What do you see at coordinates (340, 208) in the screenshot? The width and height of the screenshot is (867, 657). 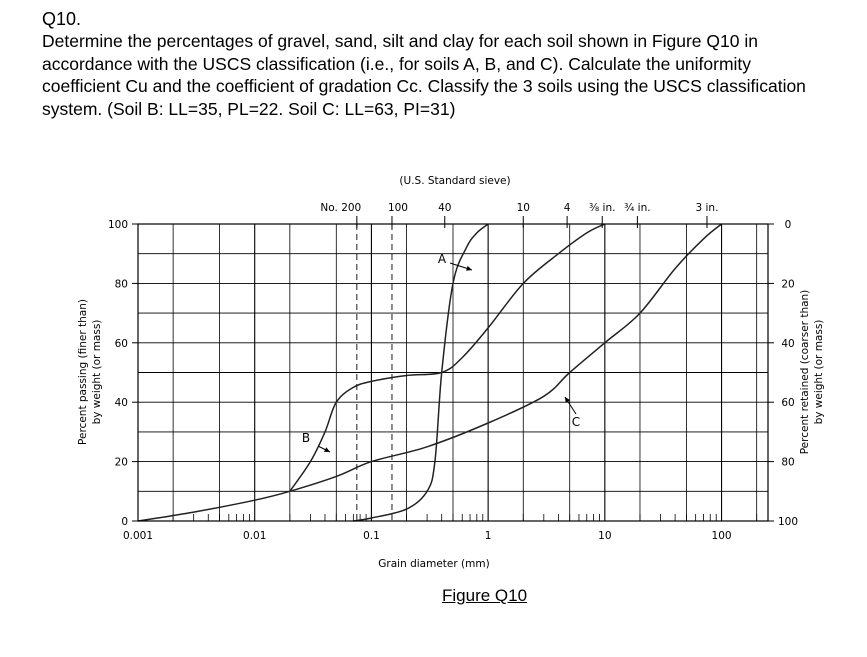 I see `sieve-label: No. 200` at bounding box center [340, 208].